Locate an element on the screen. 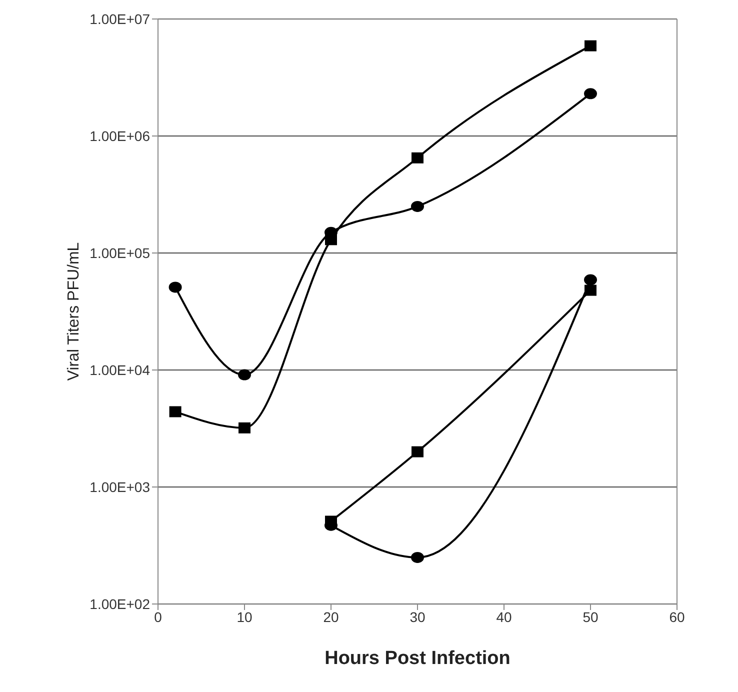 The image size is (738, 692). x-tick-label: 10 is located at coordinates (244, 616).